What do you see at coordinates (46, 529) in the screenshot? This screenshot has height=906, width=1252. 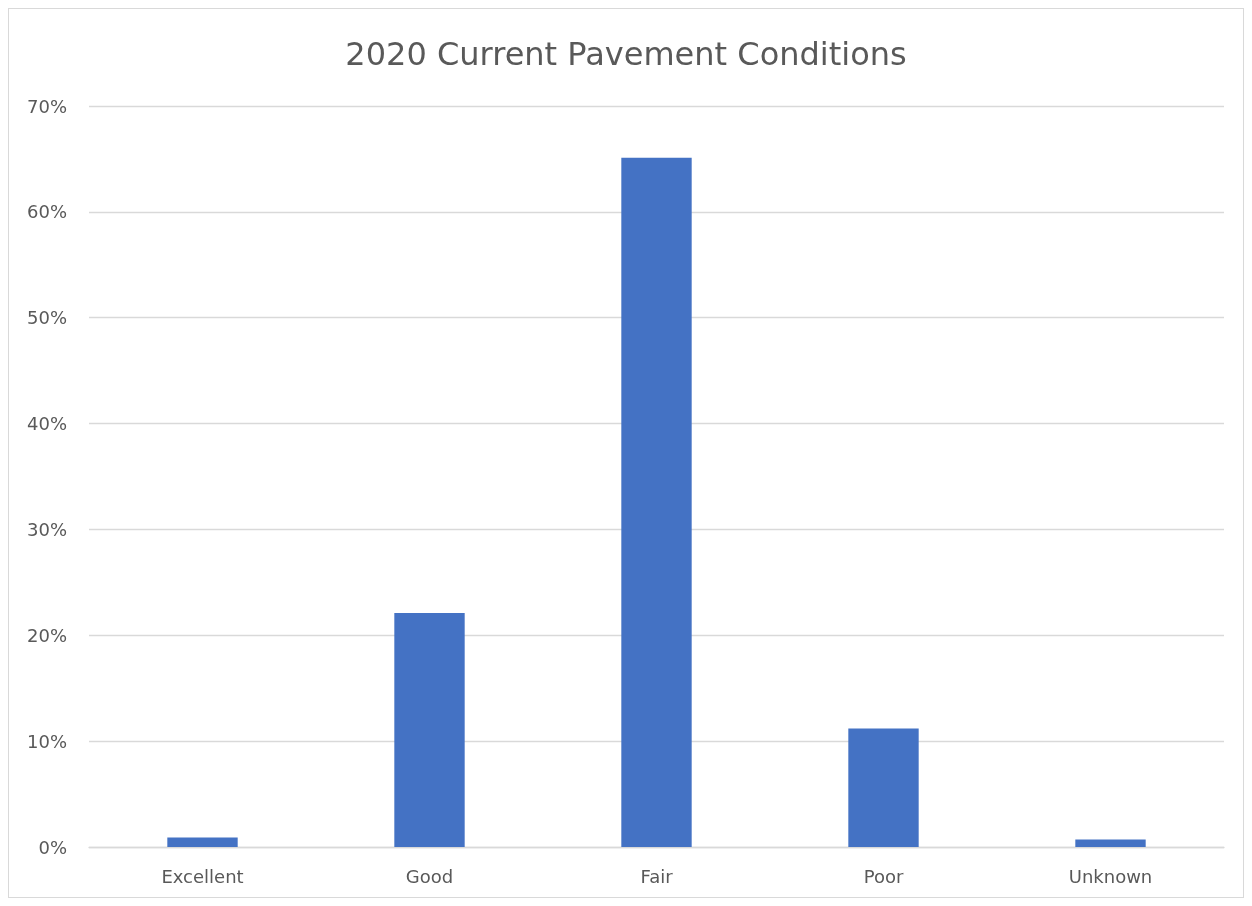 I see `y-tick-label: 30%` at bounding box center [46, 529].